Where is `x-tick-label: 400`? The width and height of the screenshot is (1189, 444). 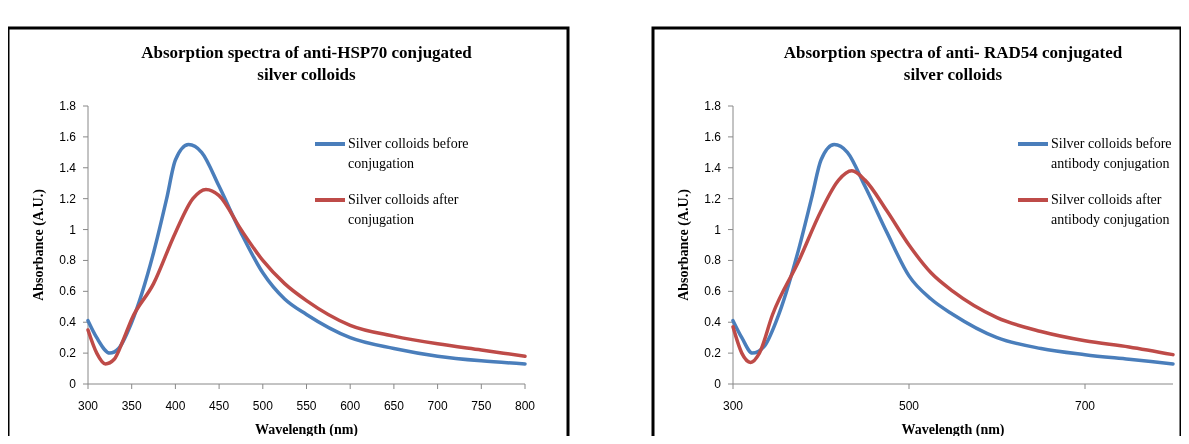 x-tick-label: 400 is located at coordinates (175, 406).